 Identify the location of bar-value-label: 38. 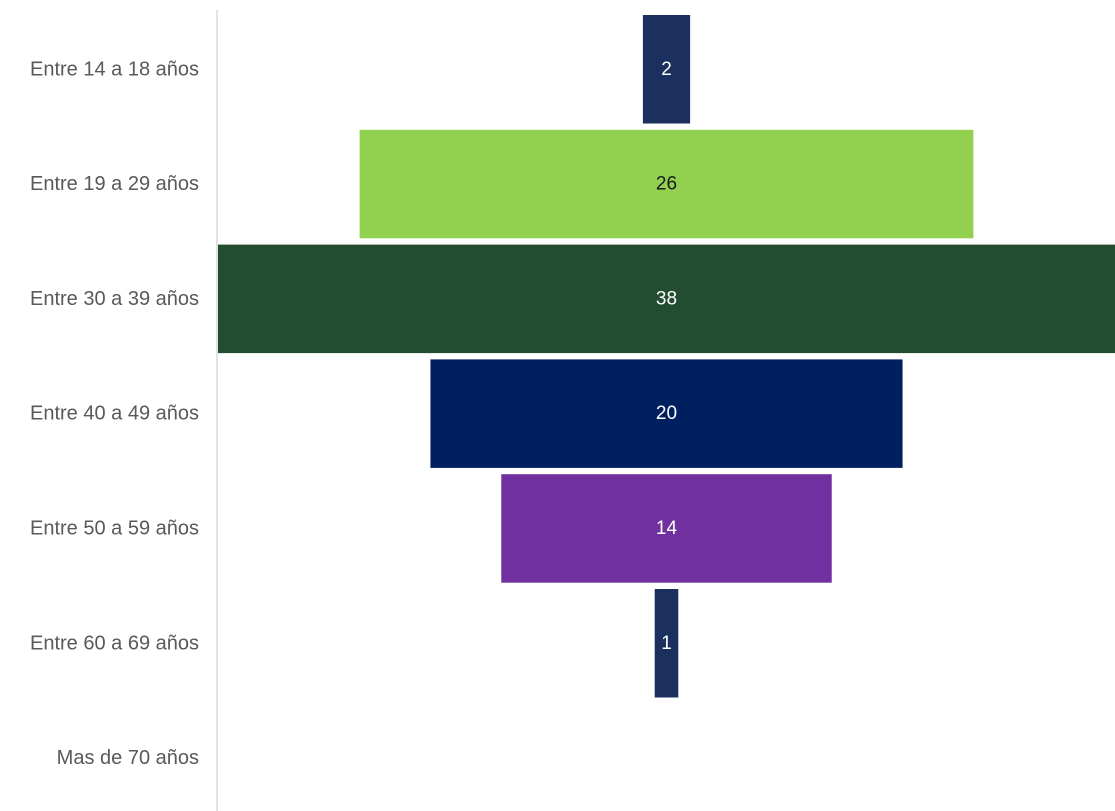
(666, 298).